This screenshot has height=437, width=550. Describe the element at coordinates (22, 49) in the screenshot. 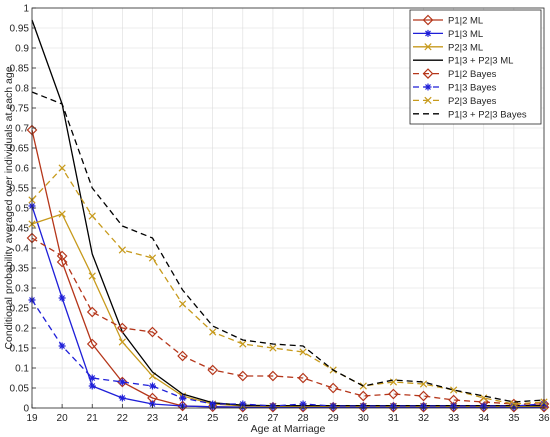

I see `y-tick-label: 0.9` at that location.